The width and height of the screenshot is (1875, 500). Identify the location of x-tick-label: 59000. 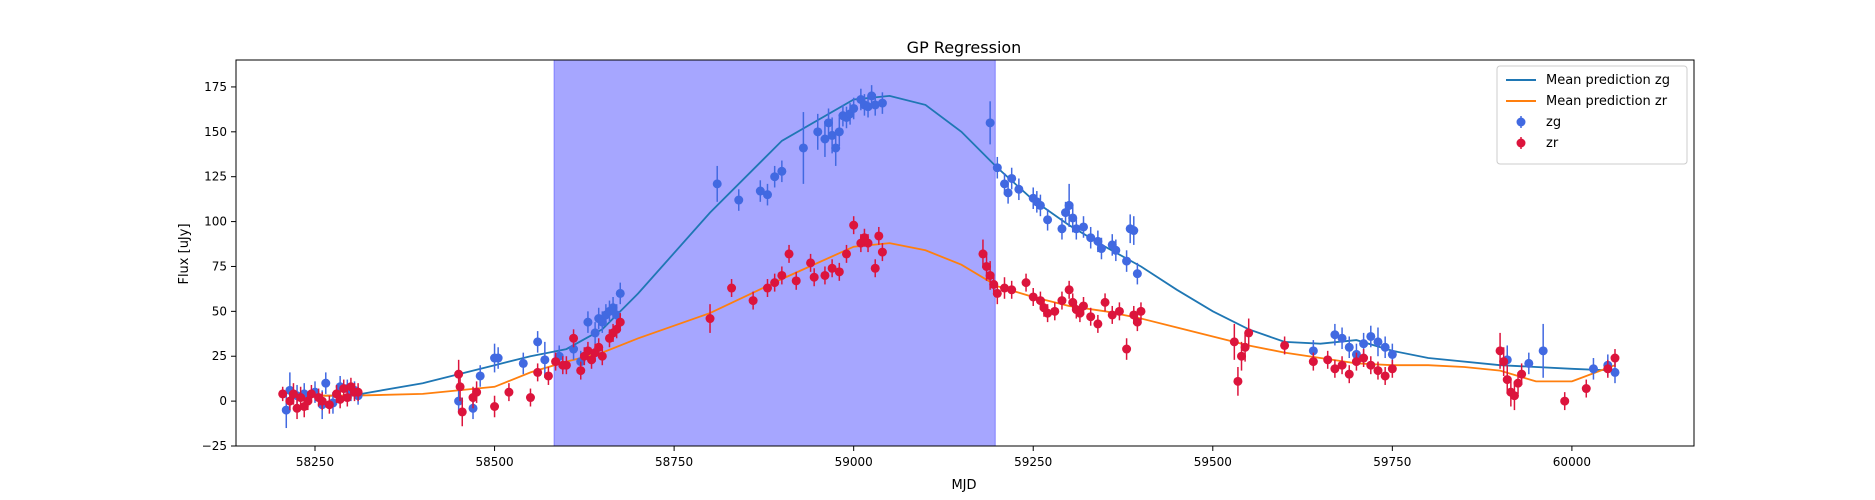
(854, 462).